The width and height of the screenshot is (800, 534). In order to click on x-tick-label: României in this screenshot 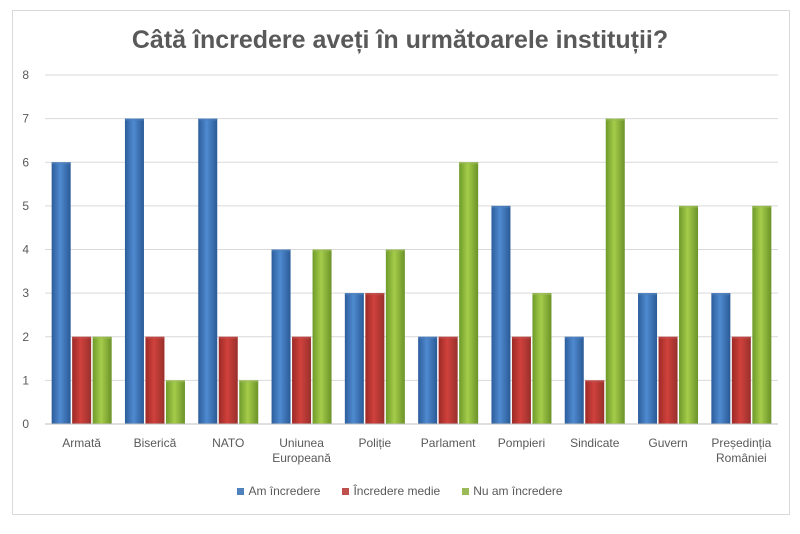, I will do `click(741, 458)`.